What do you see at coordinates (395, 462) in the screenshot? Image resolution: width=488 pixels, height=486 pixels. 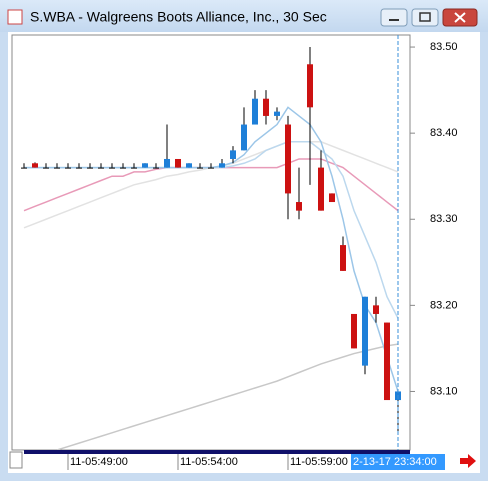 I see `cursor-label: 2-13-17 23:34:00` at bounding box center [395, 462].